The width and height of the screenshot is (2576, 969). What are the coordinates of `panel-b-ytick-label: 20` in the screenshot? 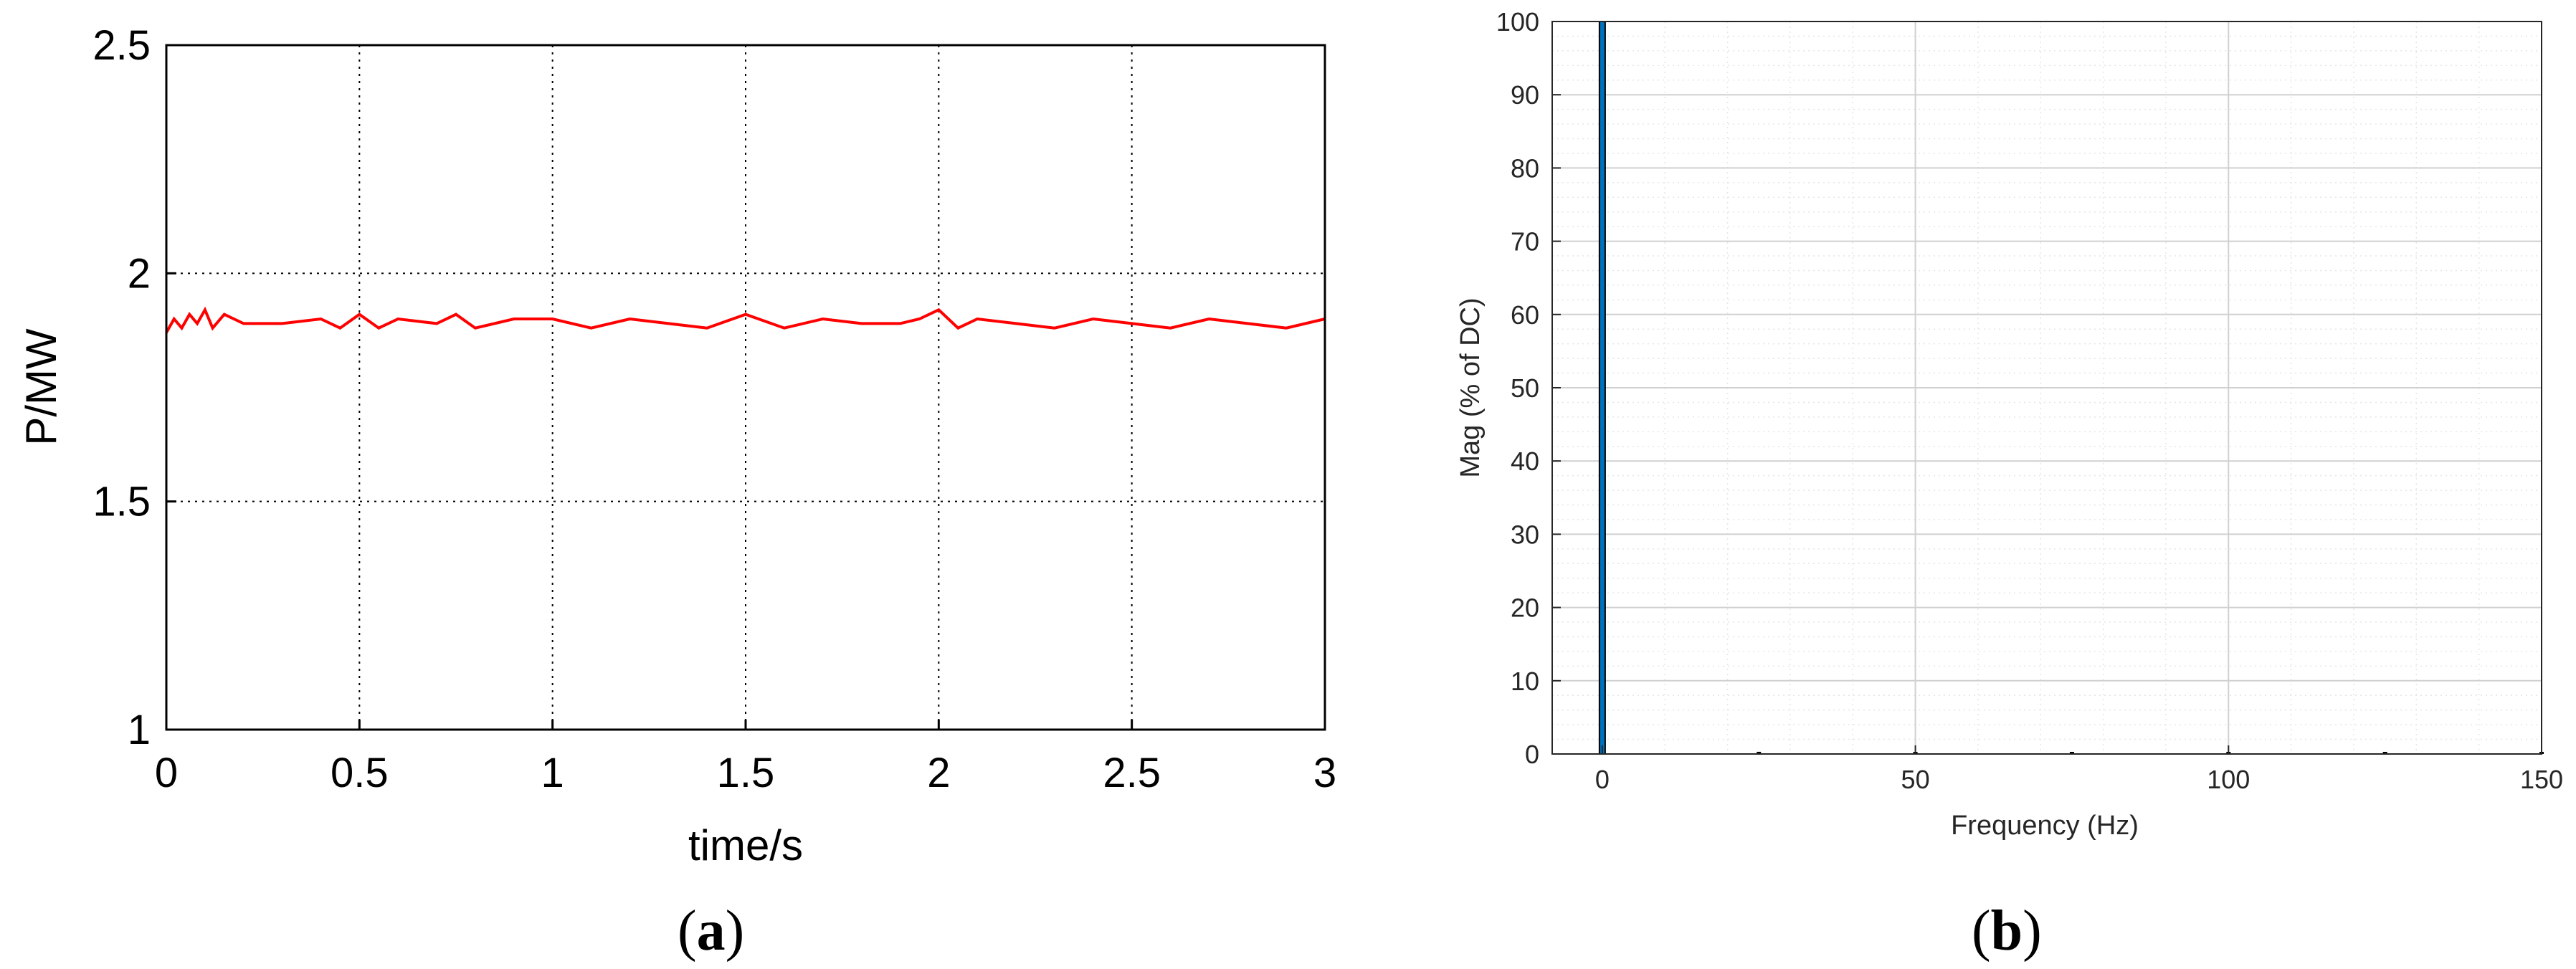 It's located at (1525, 608).